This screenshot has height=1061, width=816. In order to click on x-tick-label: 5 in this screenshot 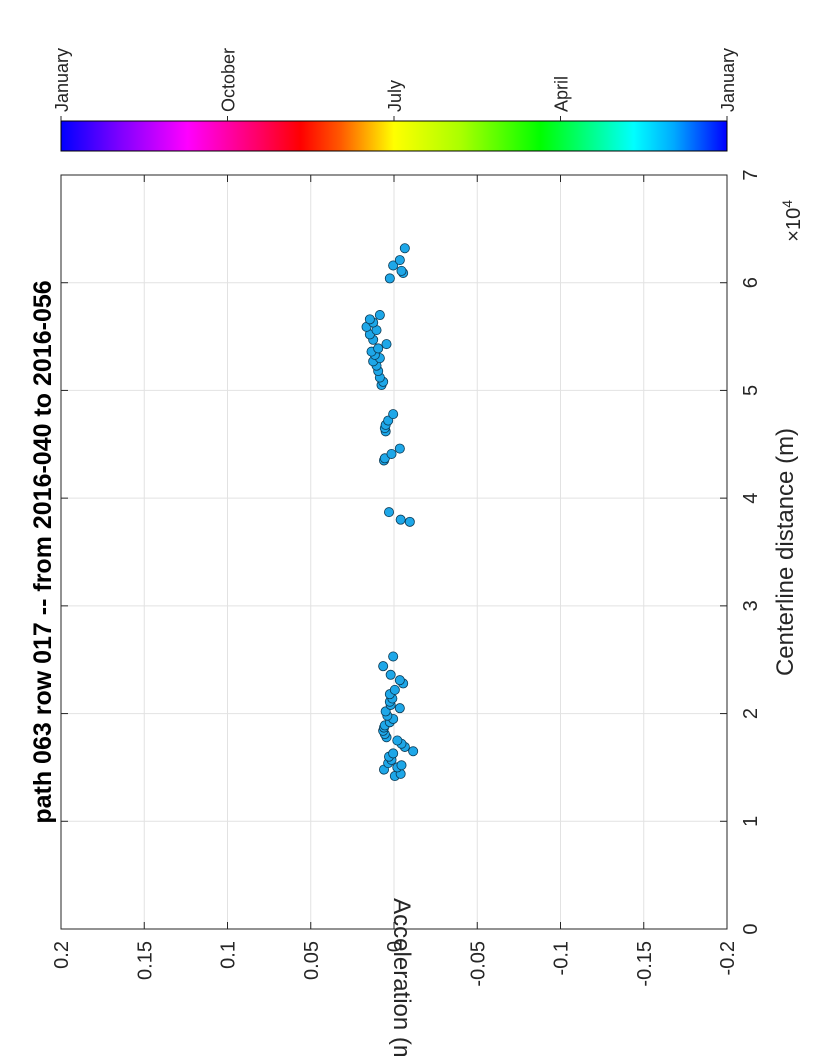, I will do `click(751, 390)`.